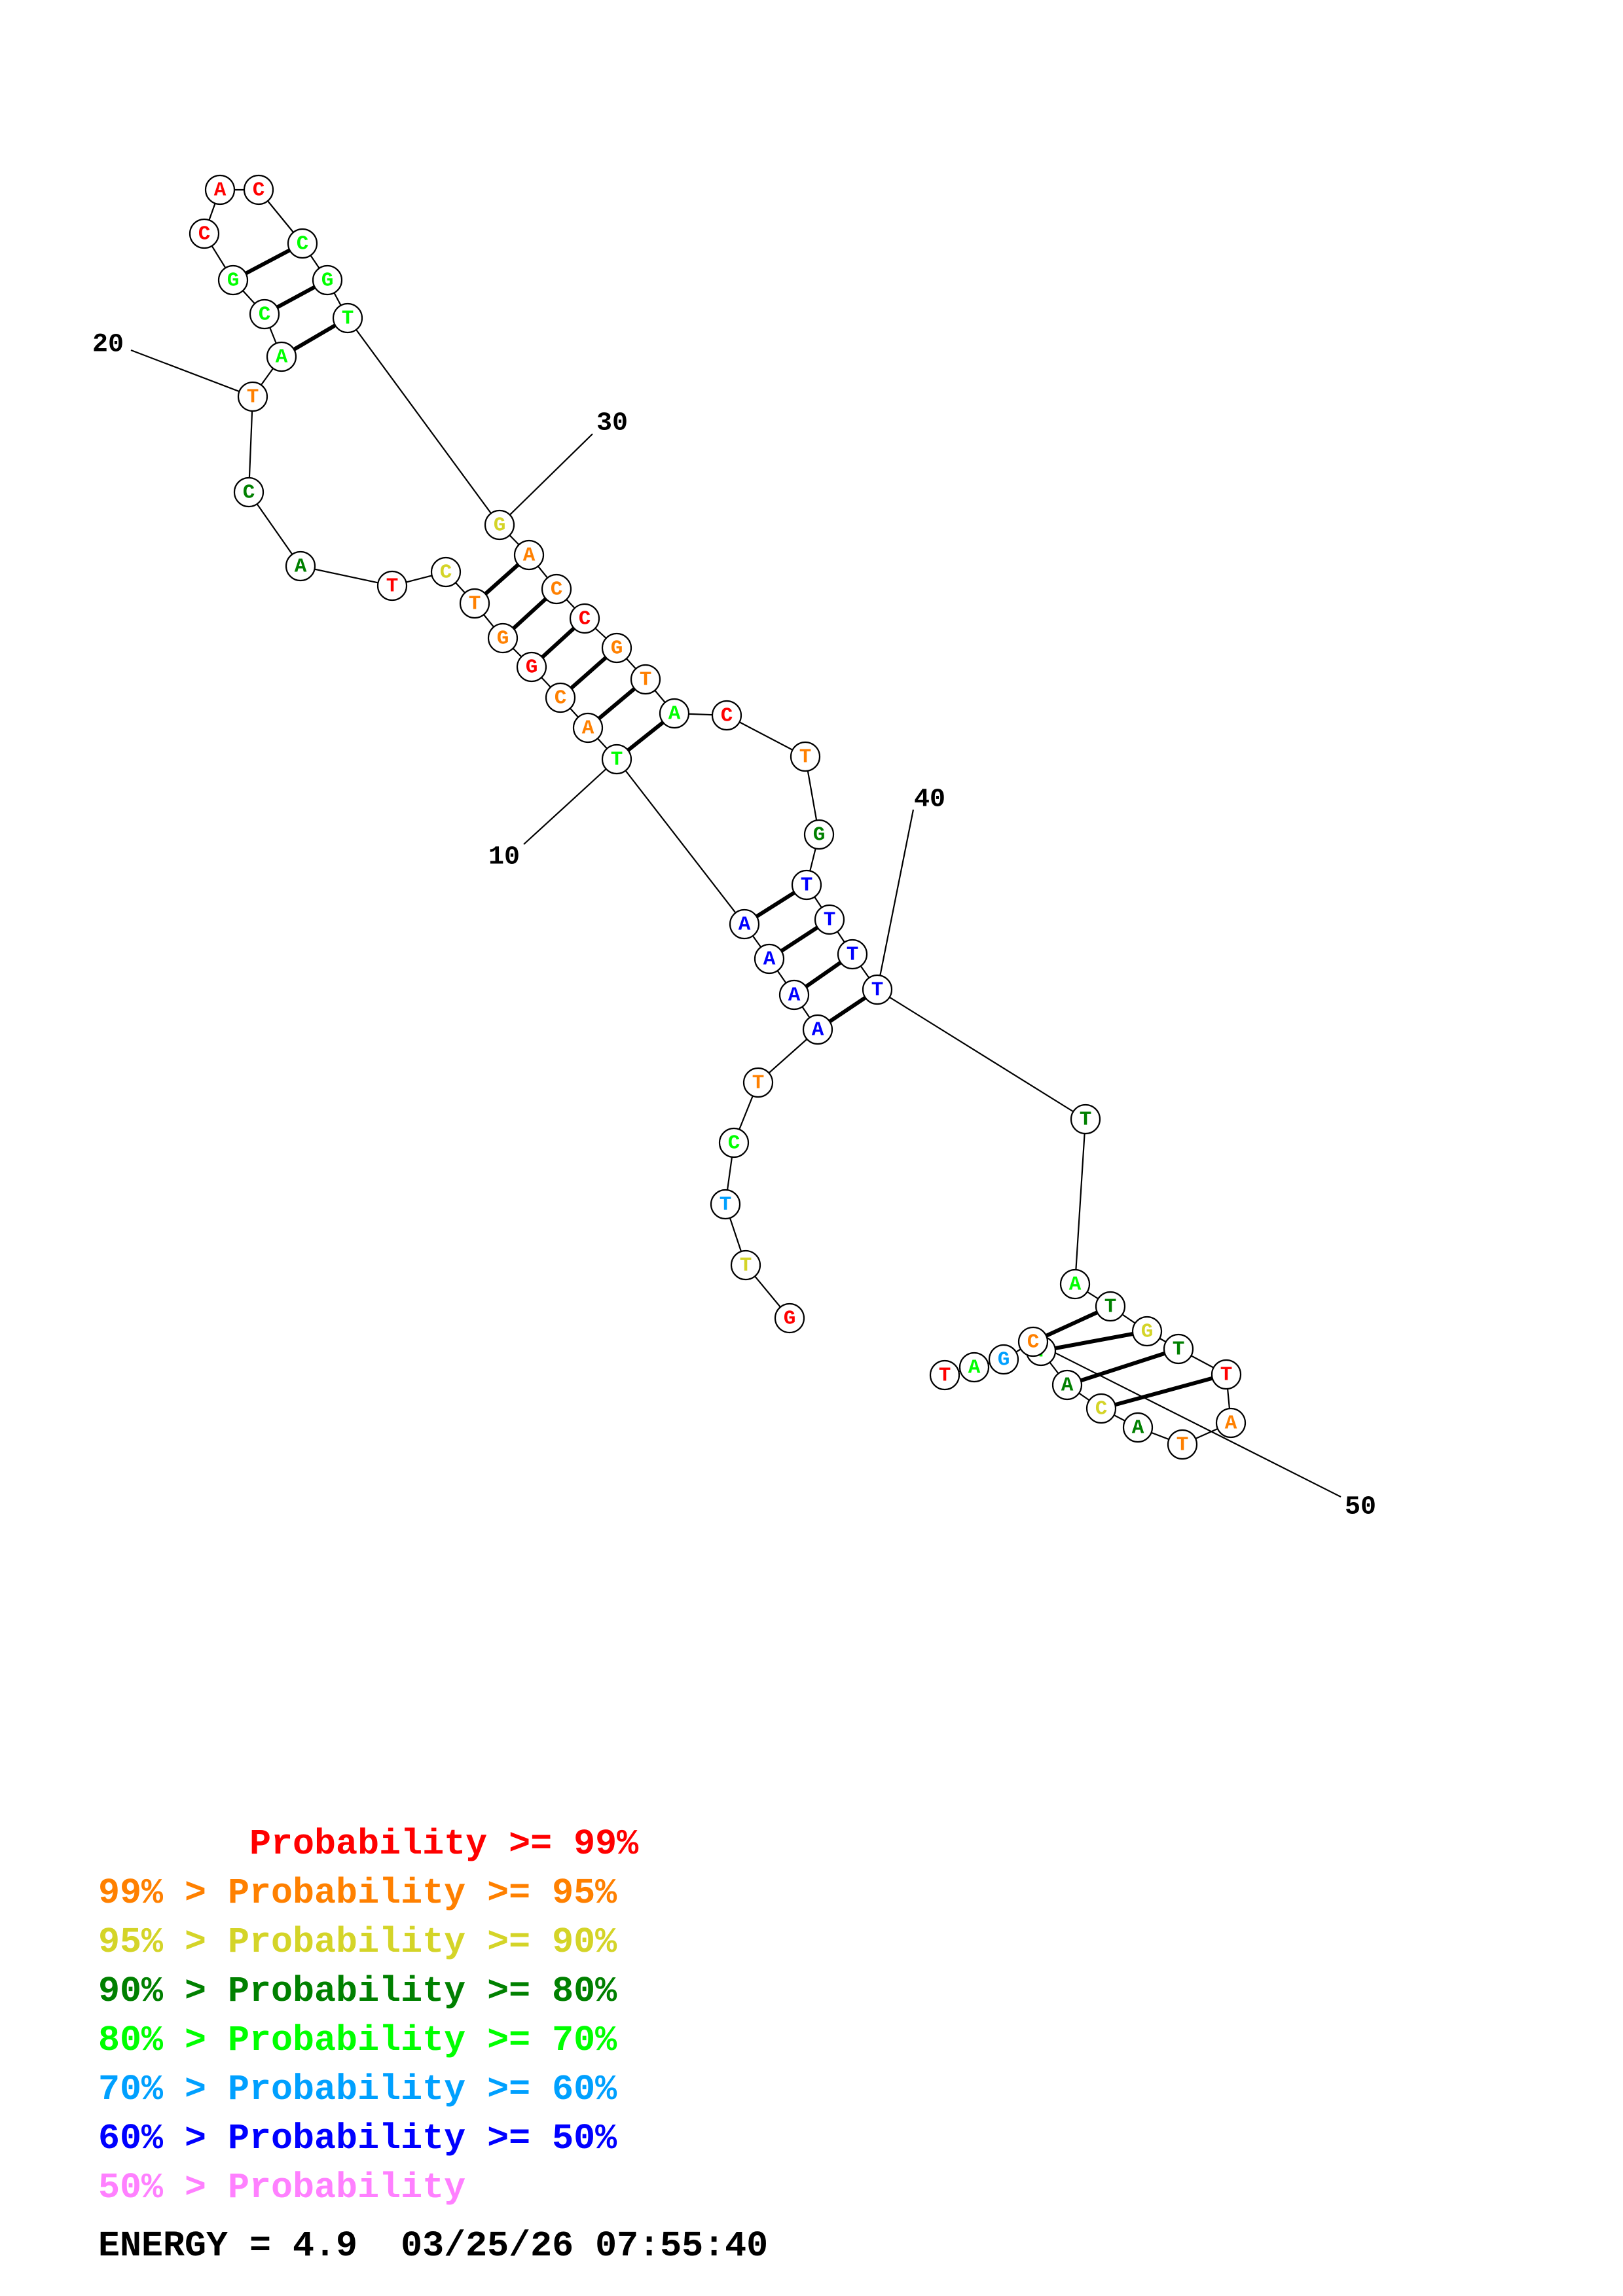 This screenshot has width=1623, height=2296. Describe the element at coordinates (504, 858) in the screenshot. I see `position-tick-label: 10` at that location.